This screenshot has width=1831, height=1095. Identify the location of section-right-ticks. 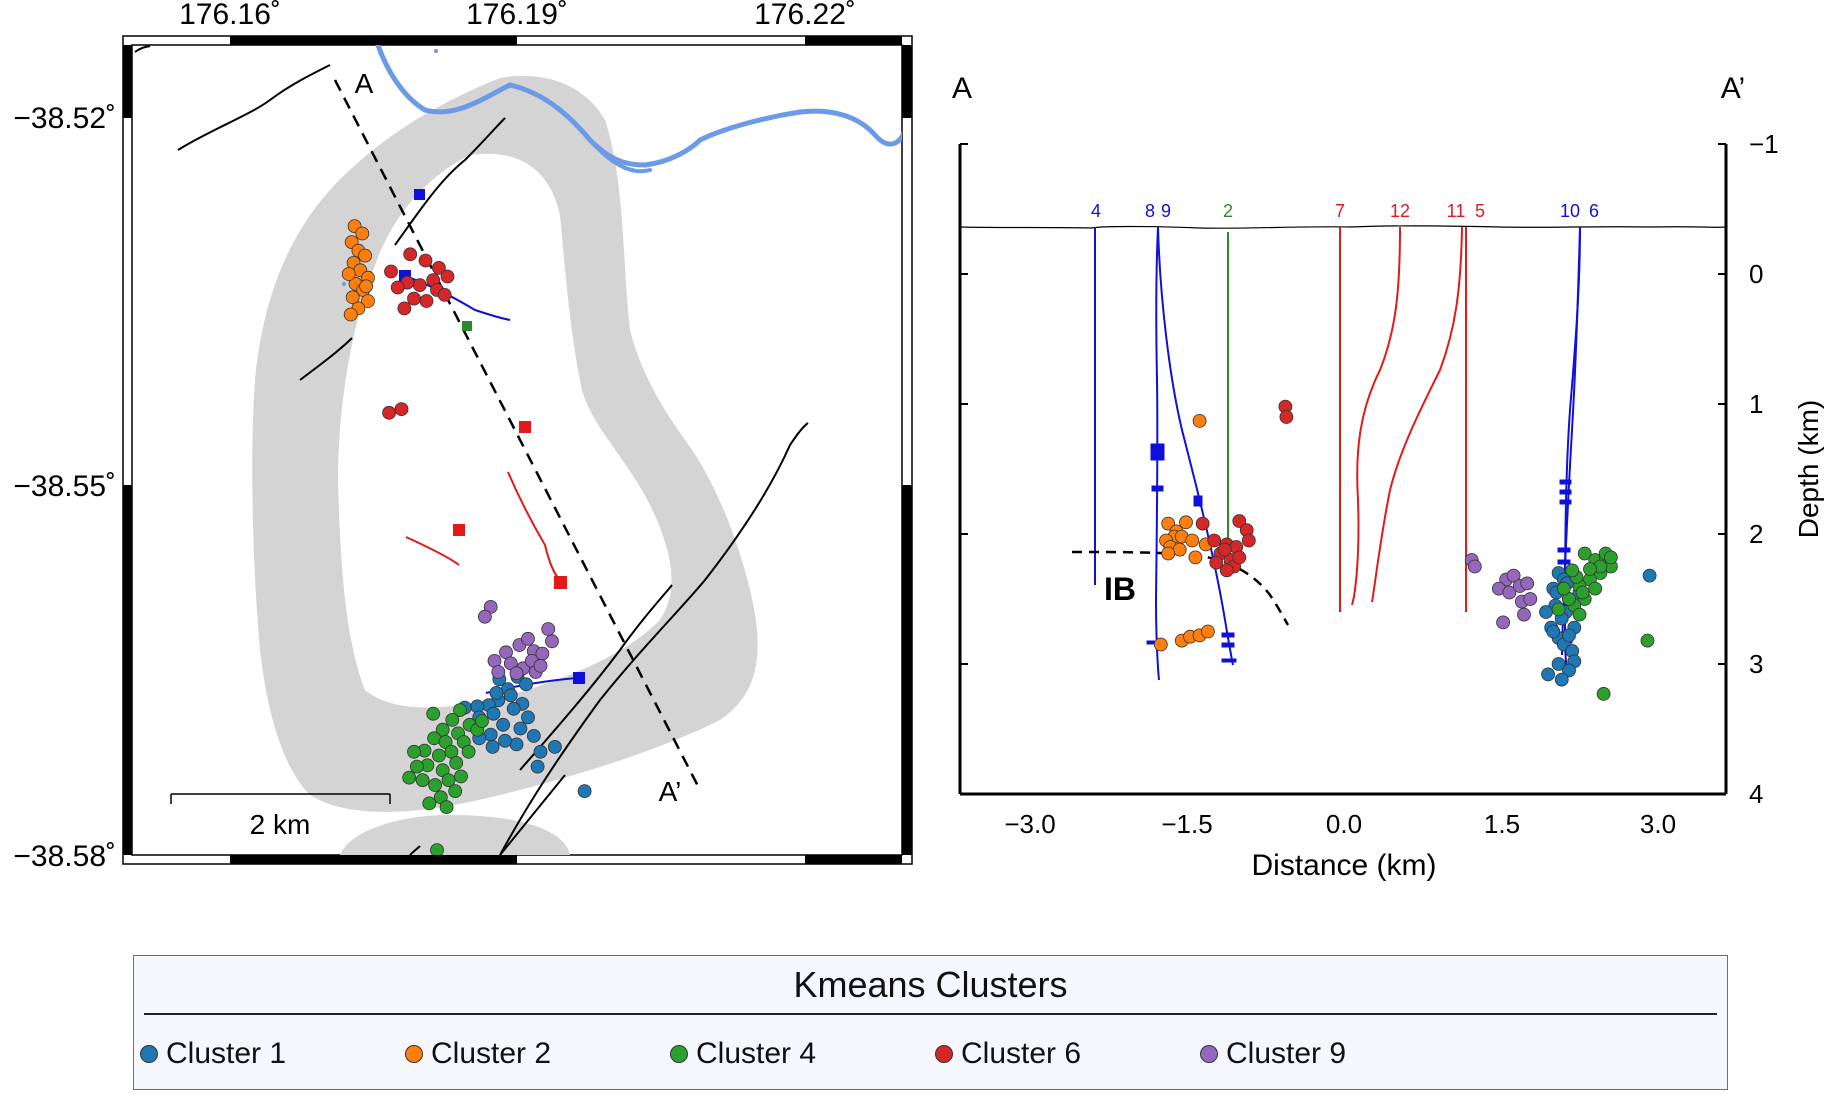
(1722, 469).